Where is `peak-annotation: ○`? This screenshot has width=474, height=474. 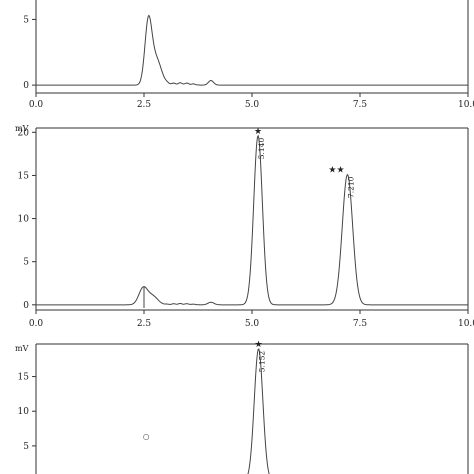 peak-annotation: ○ is located at coordinates (146, 436).